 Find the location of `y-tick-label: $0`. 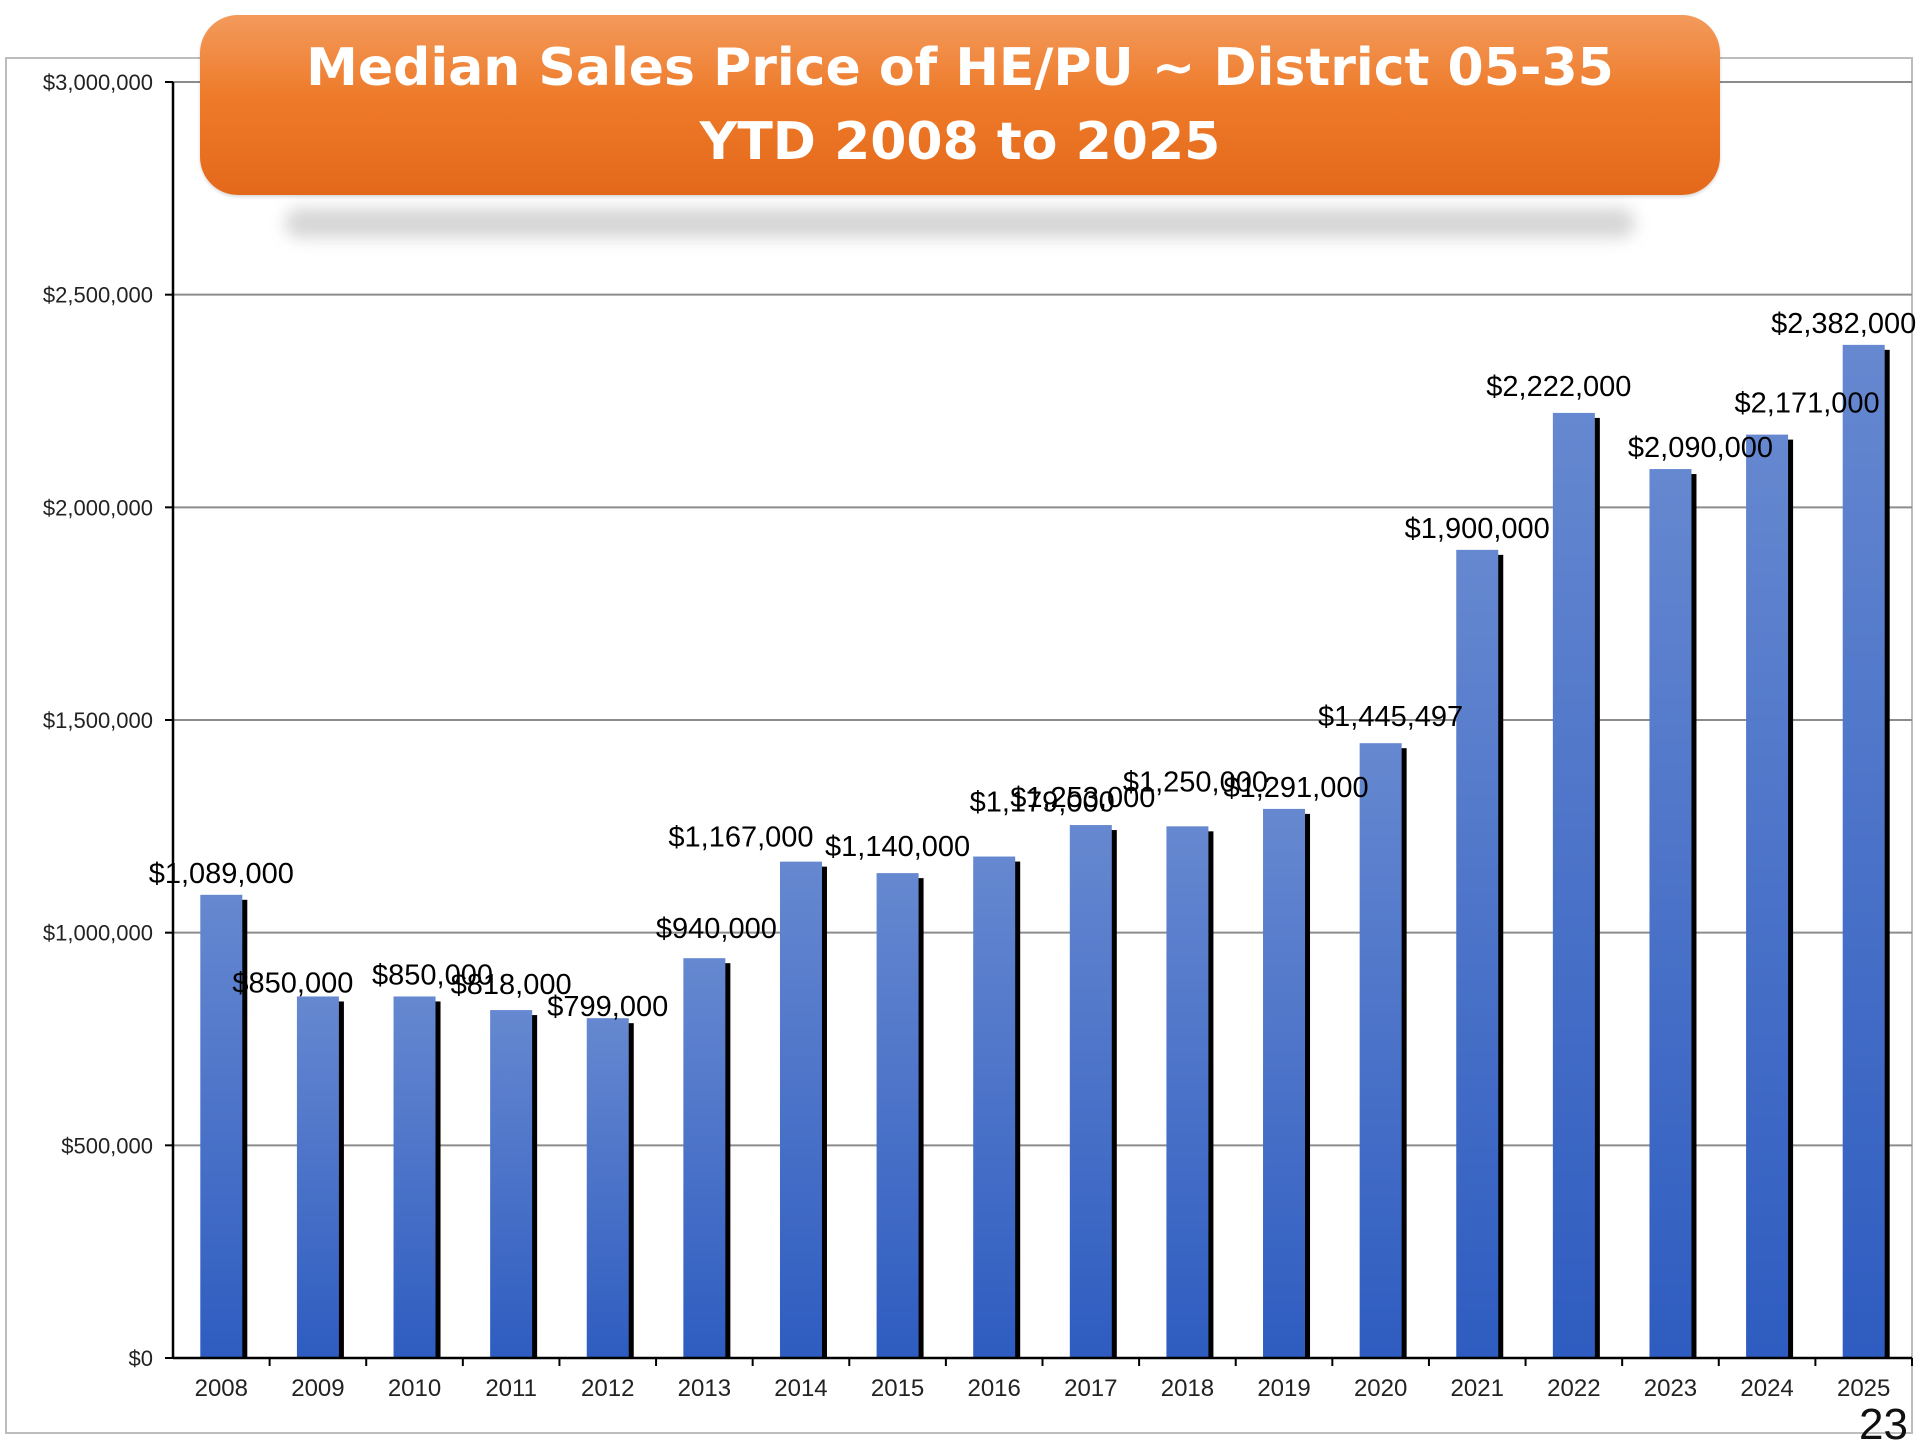

y-tick-label: $0 is located at coordinates (141, 1358).